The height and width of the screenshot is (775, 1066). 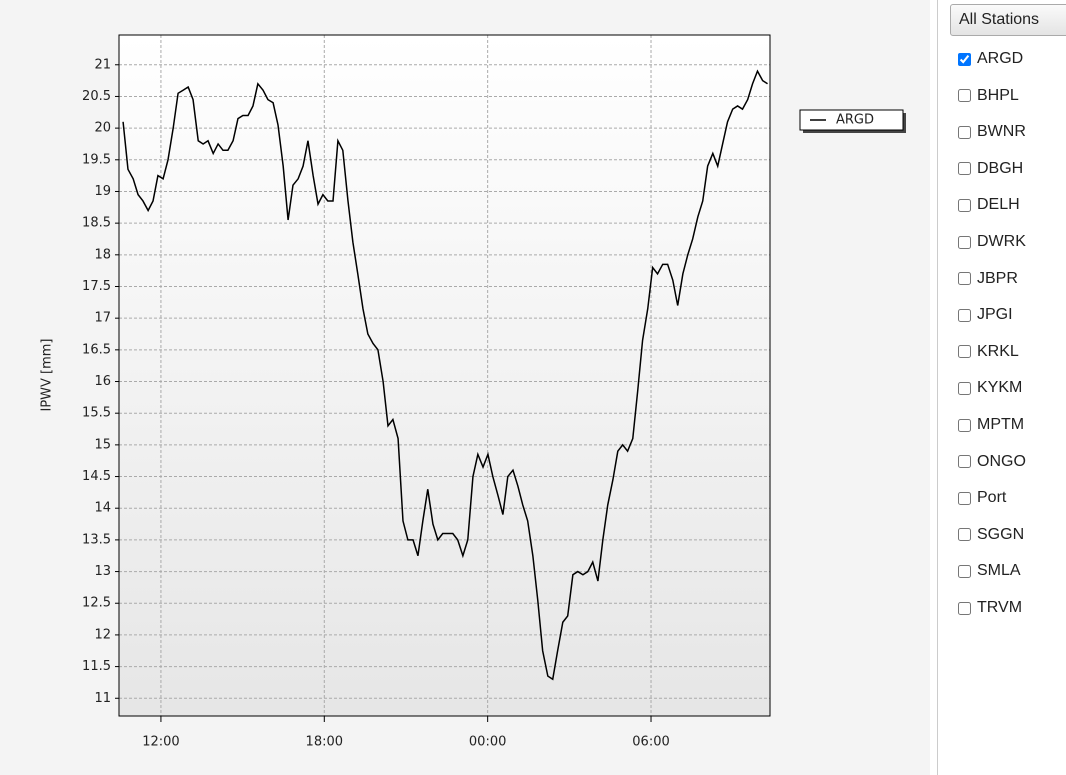 I want to click on station-row: DWRK, so click(x=992, y=242).